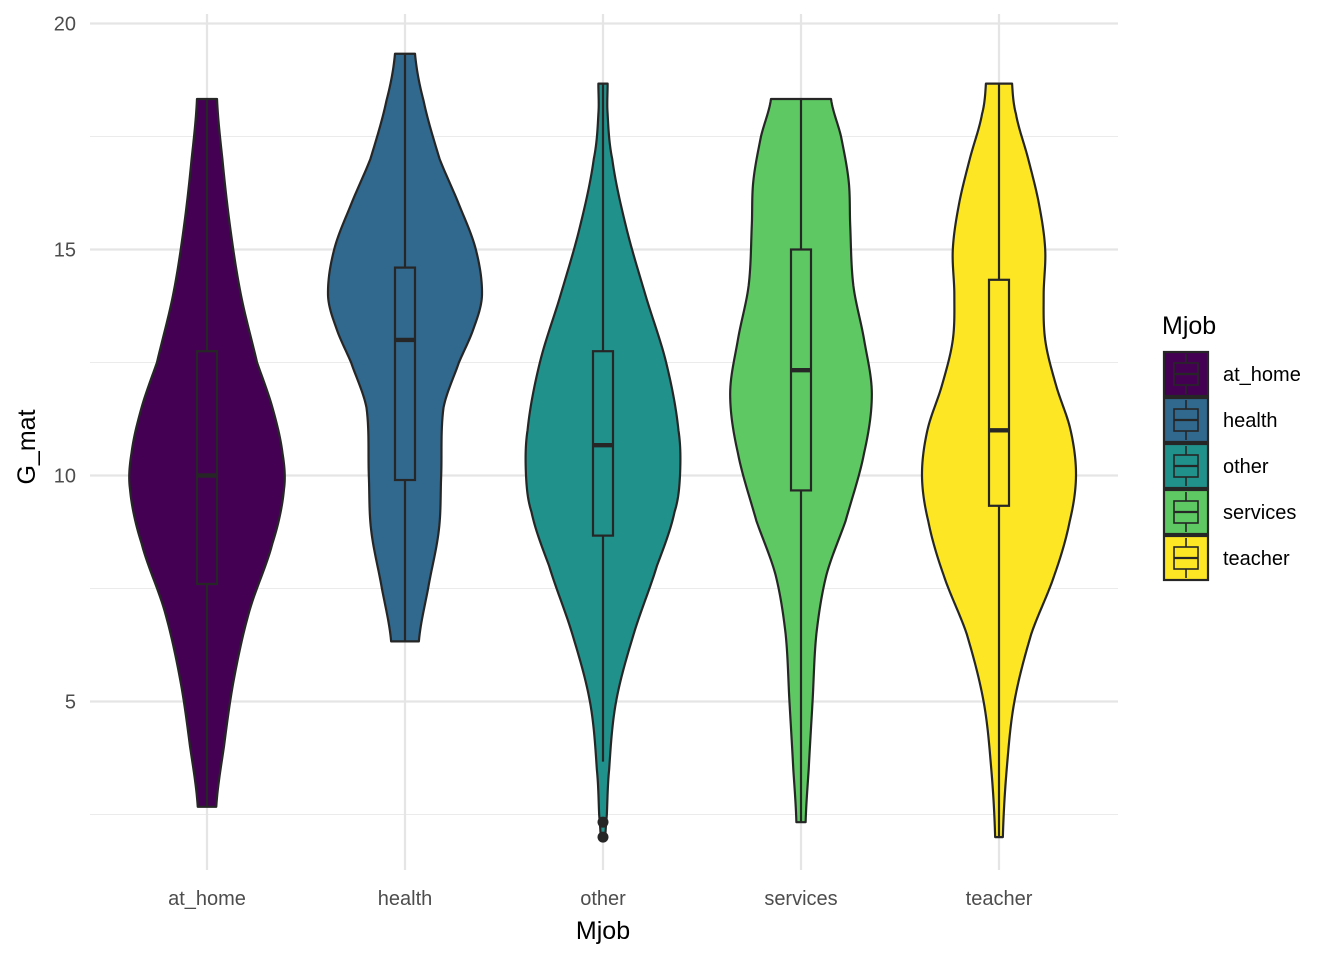  I want to click on y-tick-label: 10, so click(65, 477).